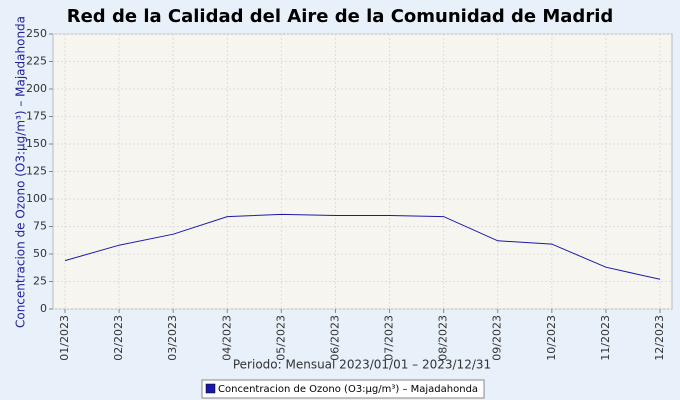 The image size is (680, 400). I want to click on y-tick-label: 125, so click(36, 171).